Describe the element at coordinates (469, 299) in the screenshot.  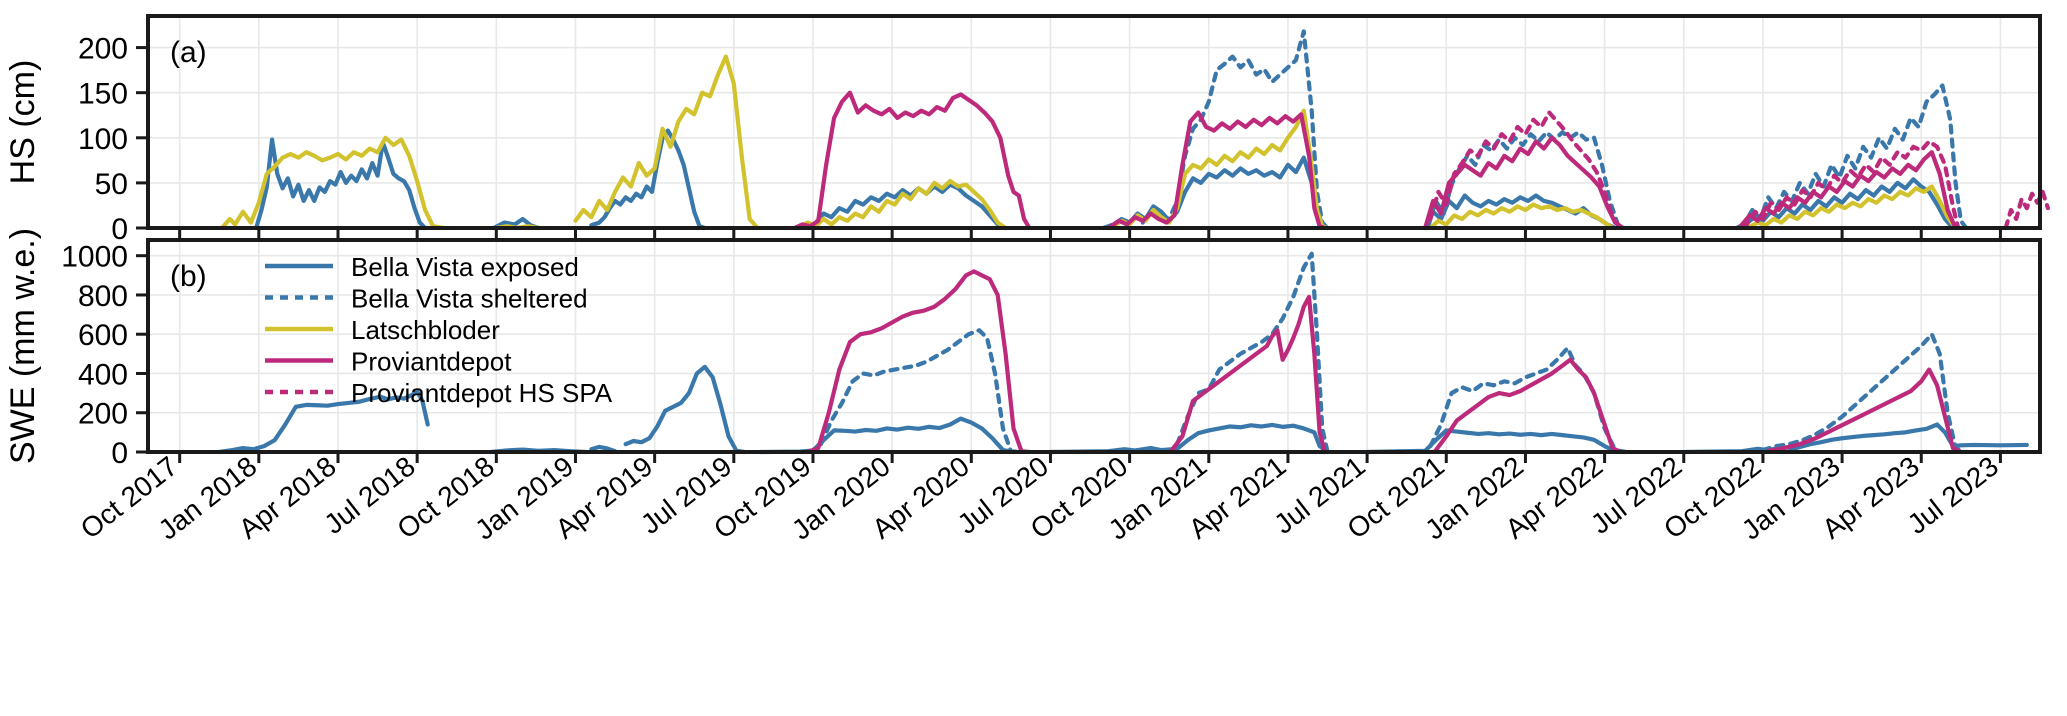
I see `legend-label: Bella Vista sheltered` at that location.